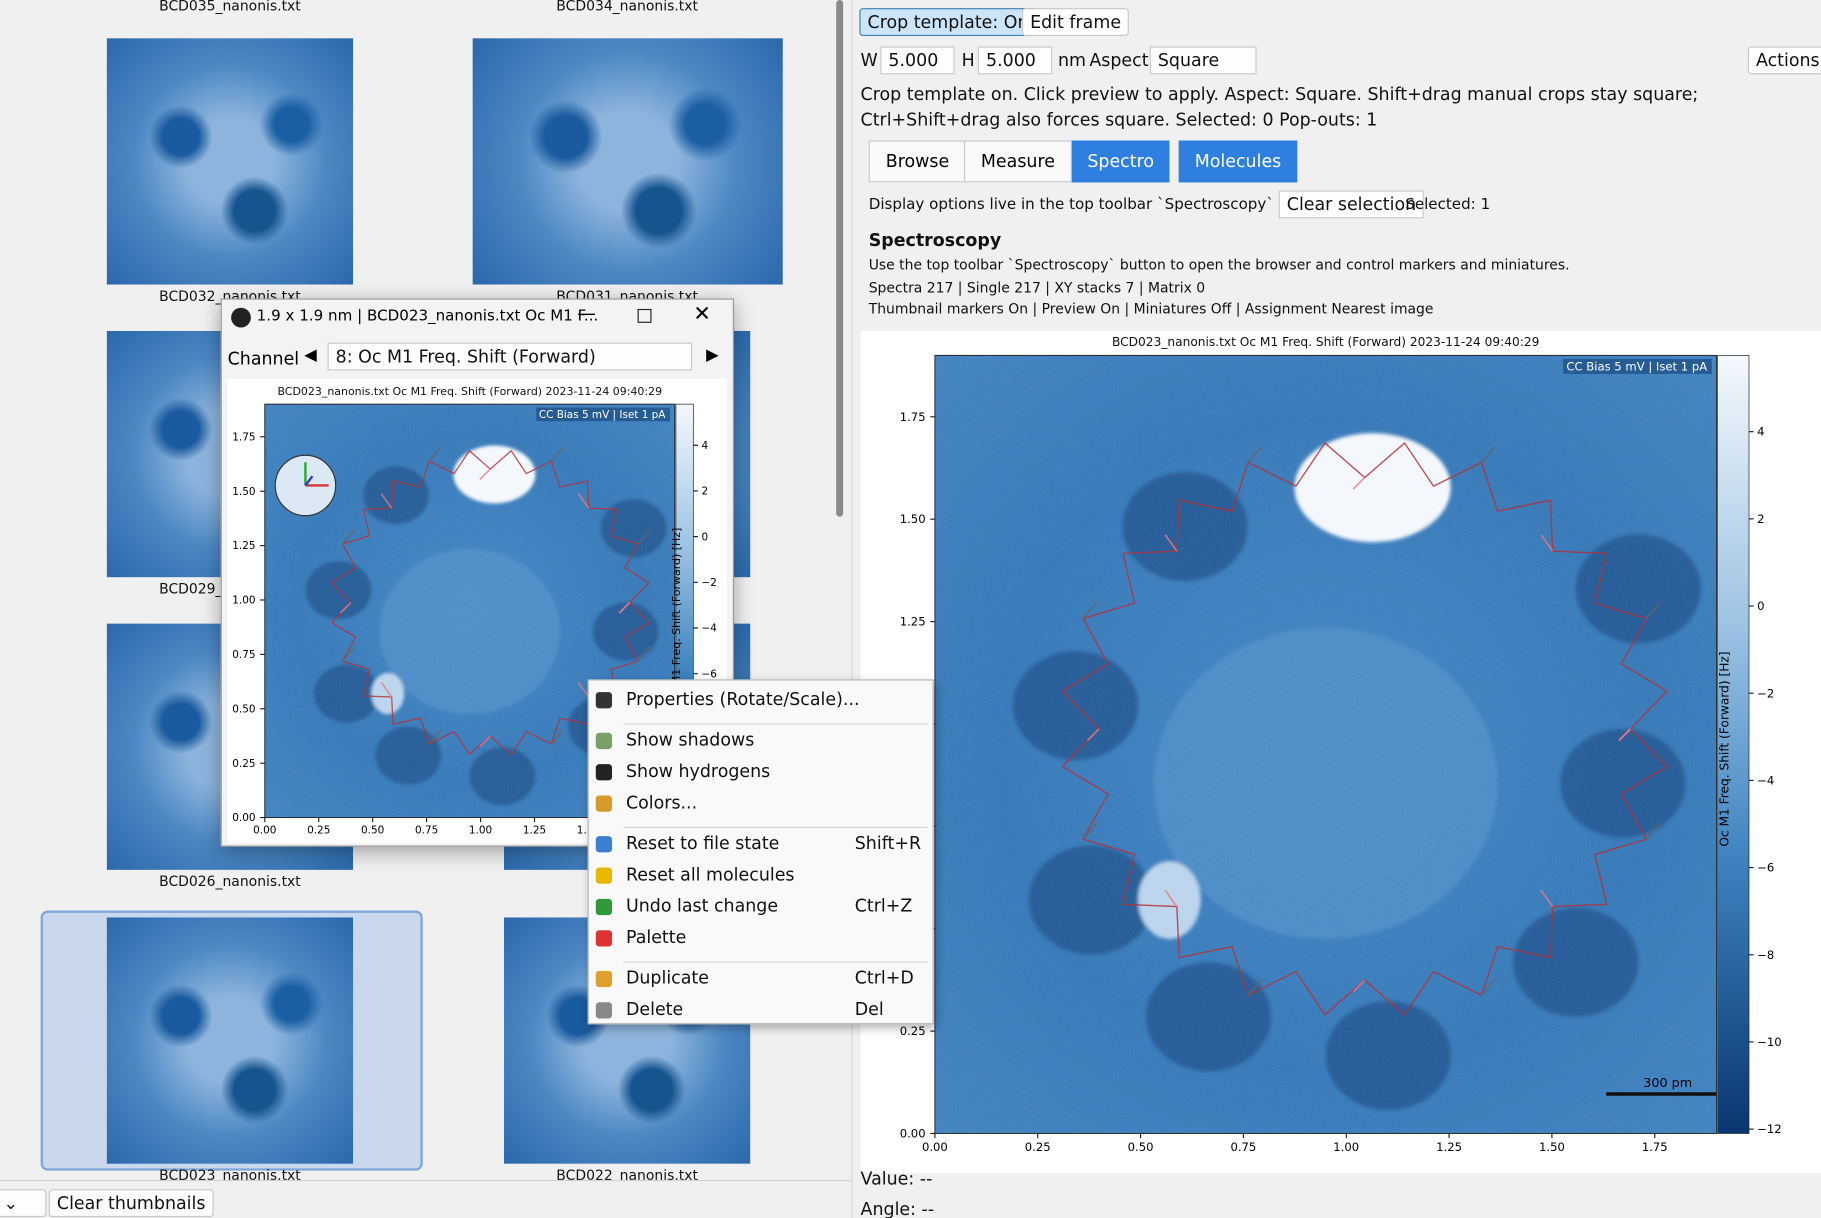  I want to click on app-icon, so click(241, 317).